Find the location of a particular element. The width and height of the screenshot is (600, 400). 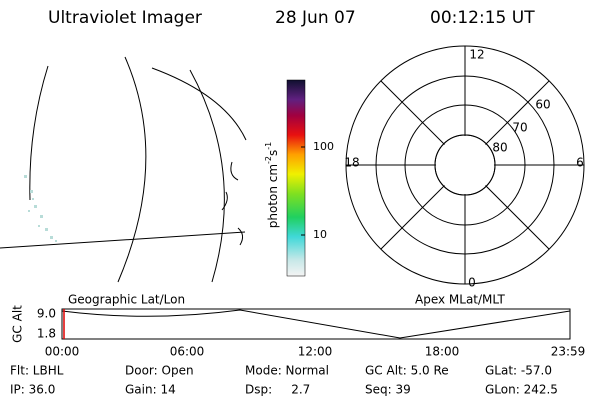

y-label: 9.0 is located at coordinates (46, 314).